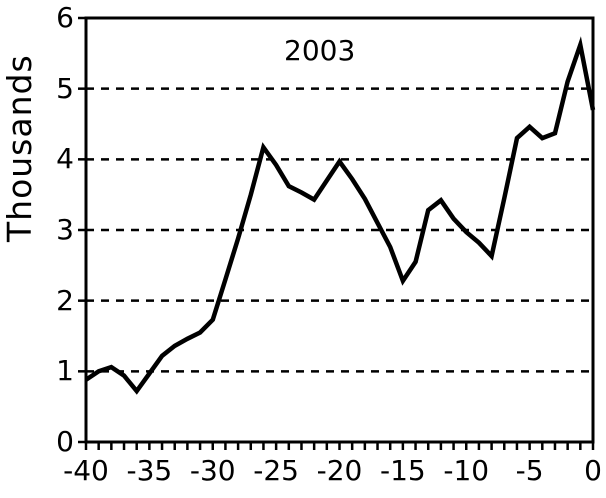 The image size is (606, 498). What do you see at coordinates (466, 470) in the screenshot?
I see `x-tick-label: -10` at bounding box center [466, 470].